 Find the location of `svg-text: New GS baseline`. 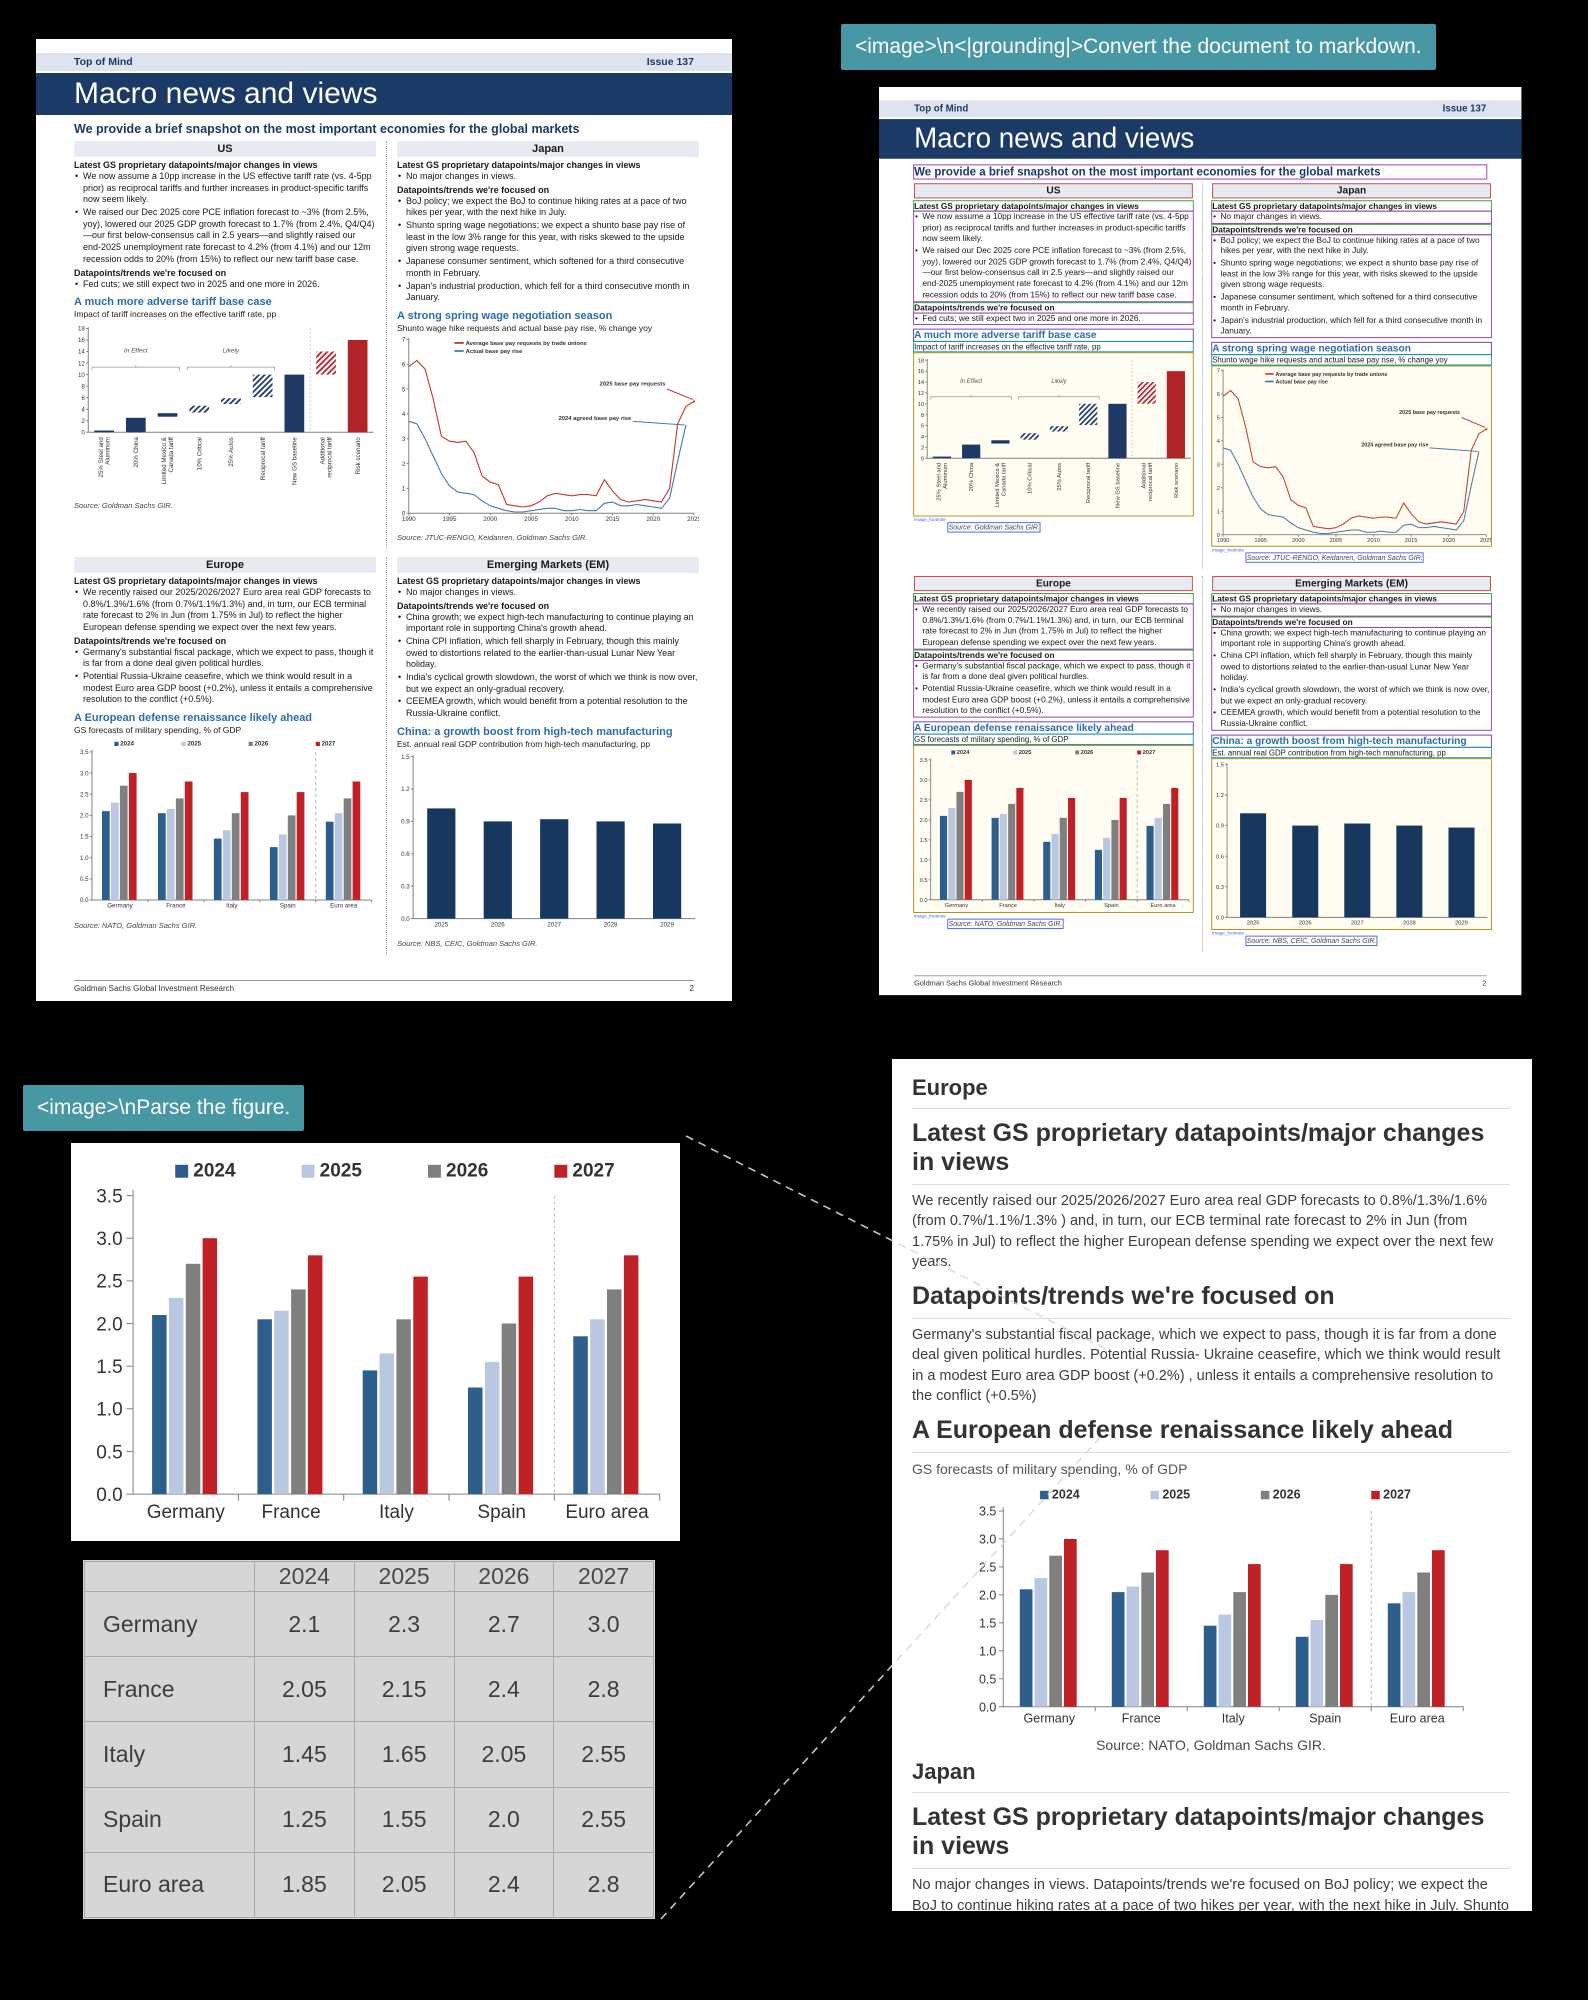

svg-text: New GS baseline is located at coordinates (1118, 485).